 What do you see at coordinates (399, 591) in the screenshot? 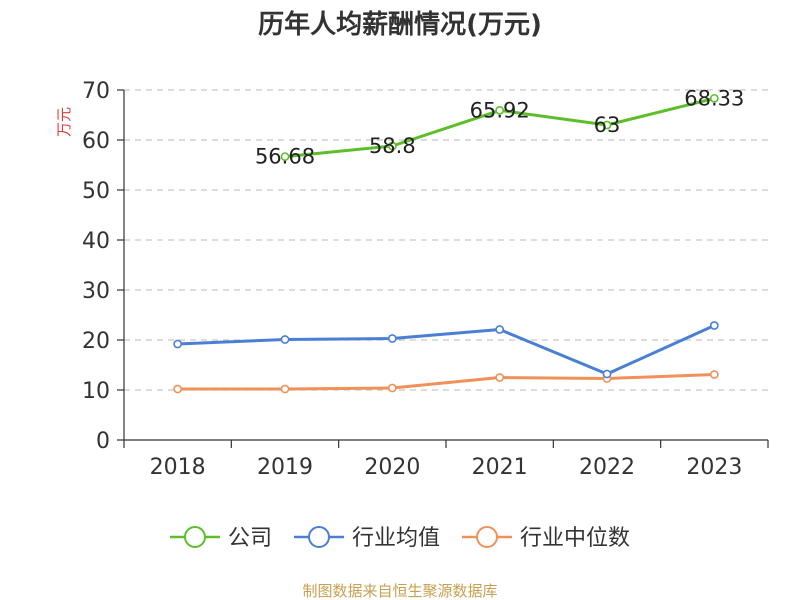
I see `source-note: 制图数据来自恒生聚源数据库` at bounding box center [399, 591].